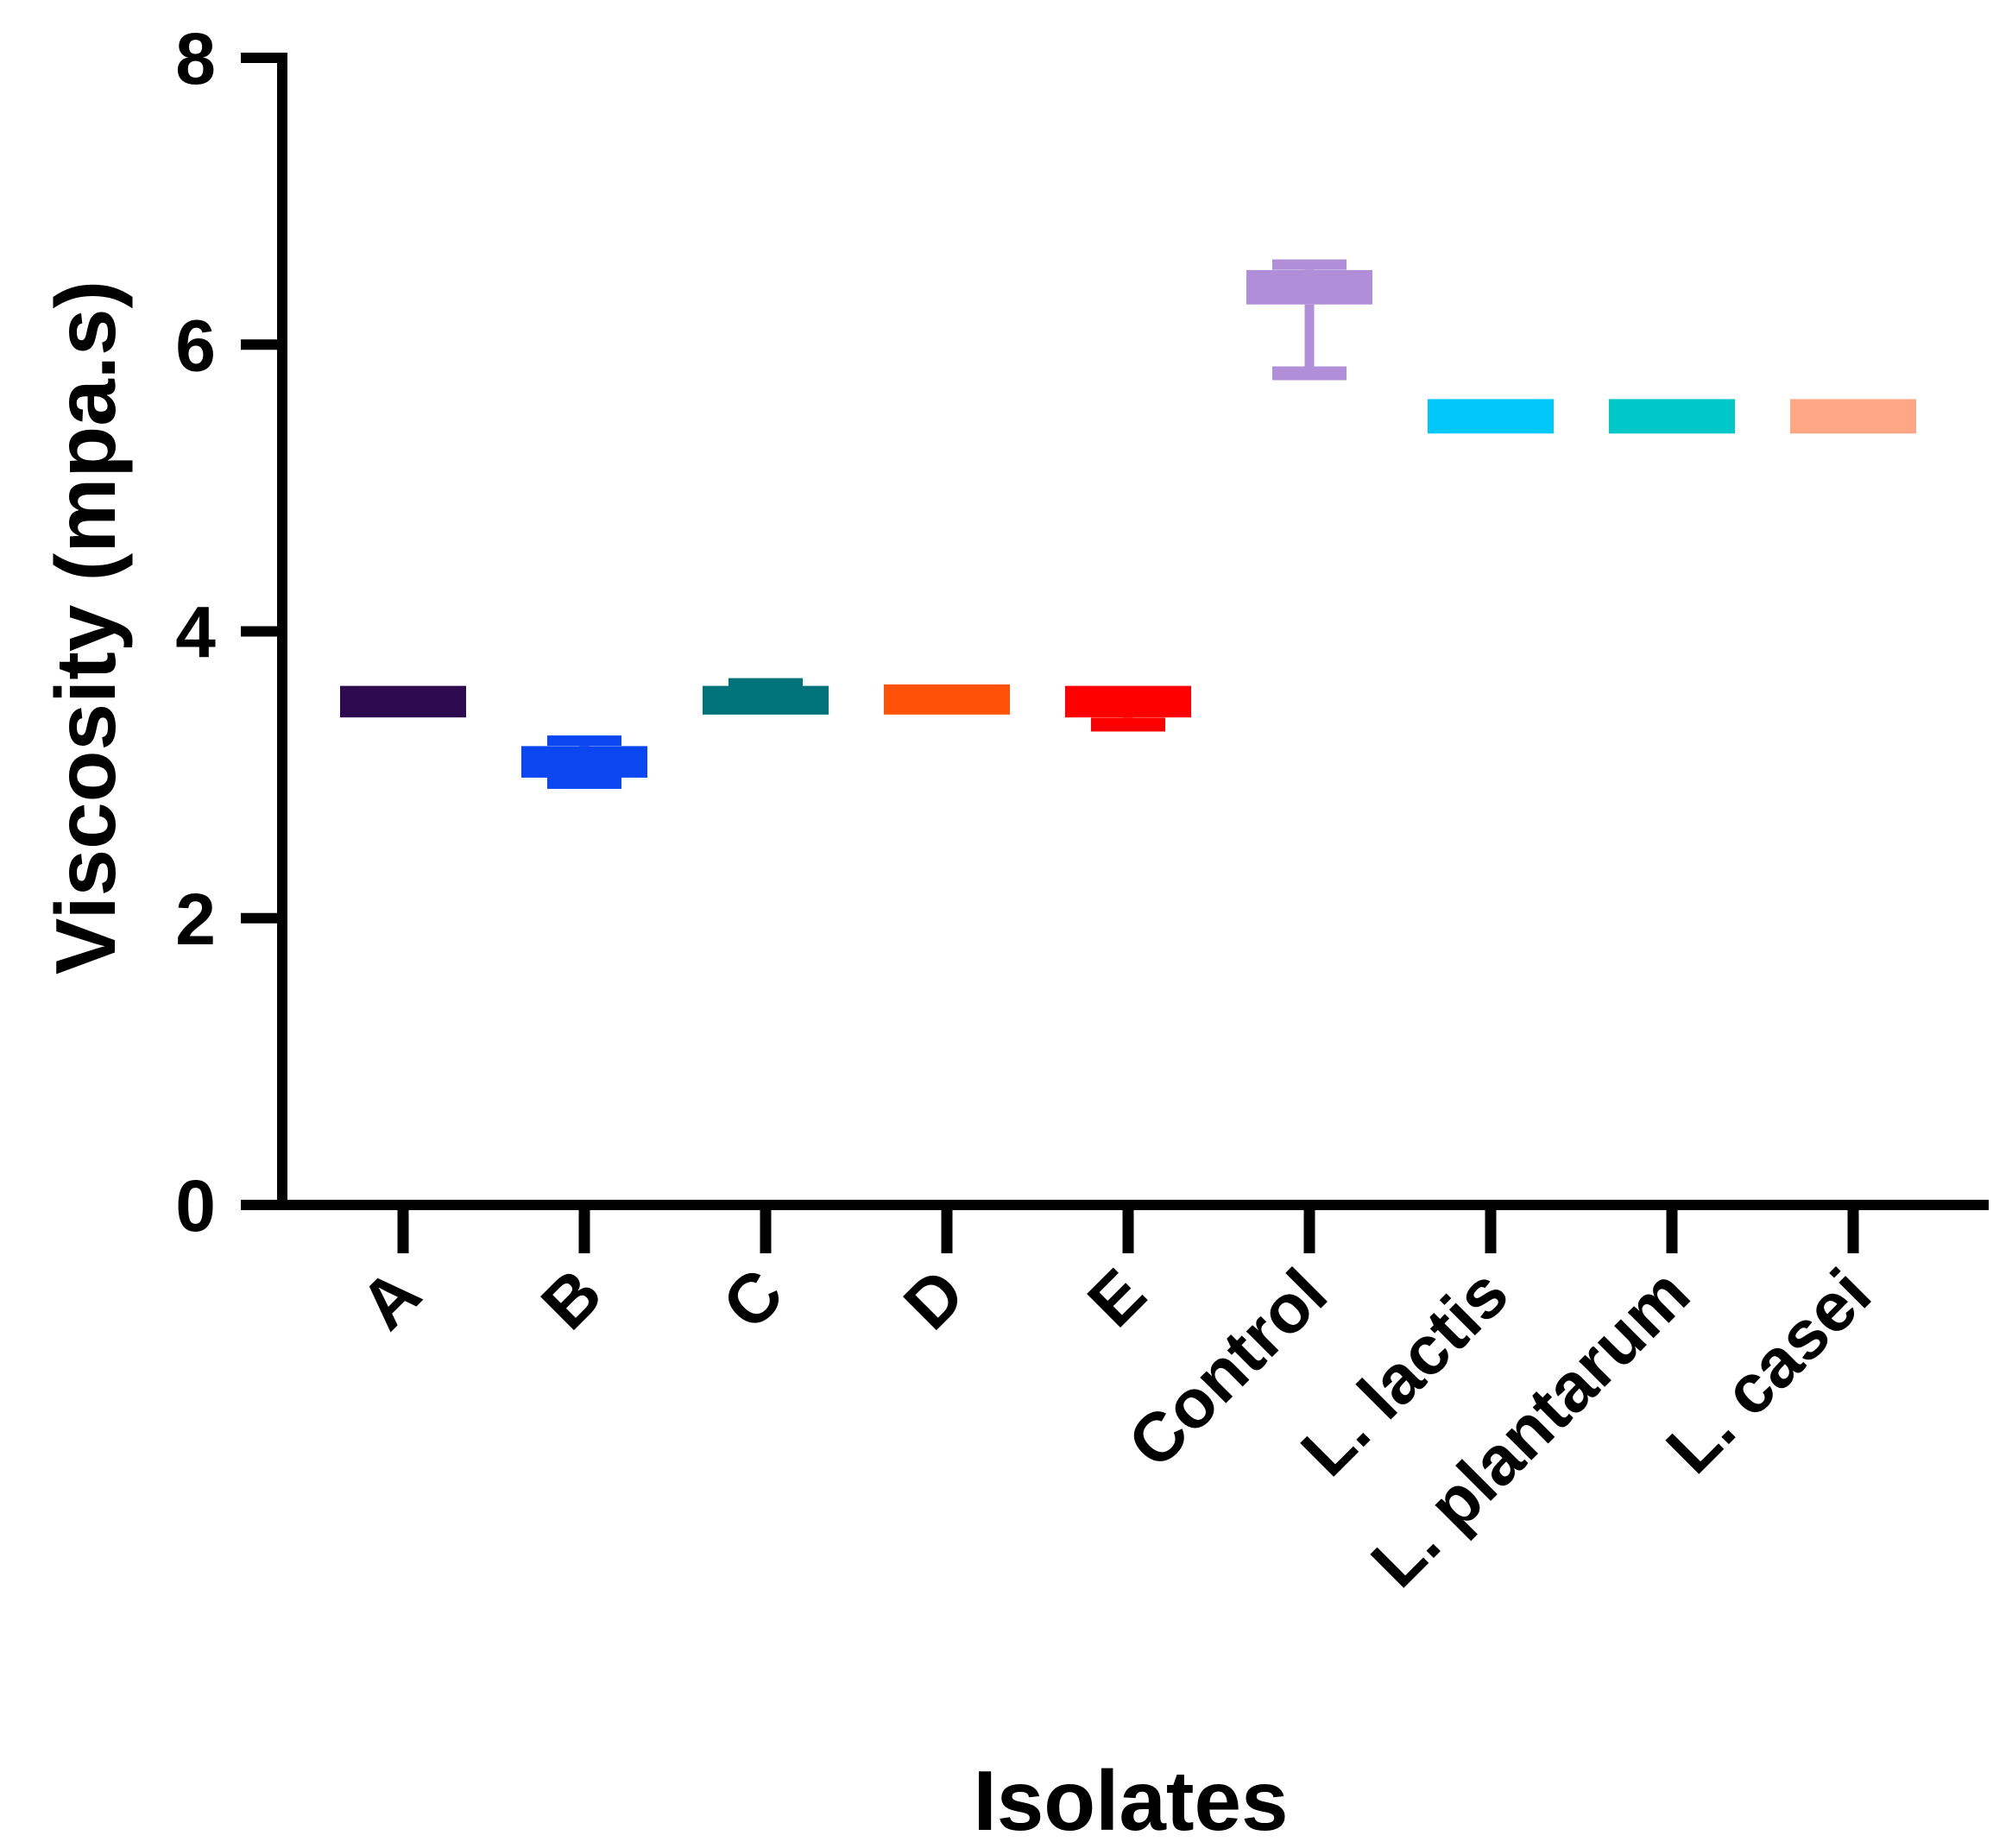 The height and width of the screenshot is (1848, 2012). I want to click on y-tick-label: 0, so click(195, 1205).